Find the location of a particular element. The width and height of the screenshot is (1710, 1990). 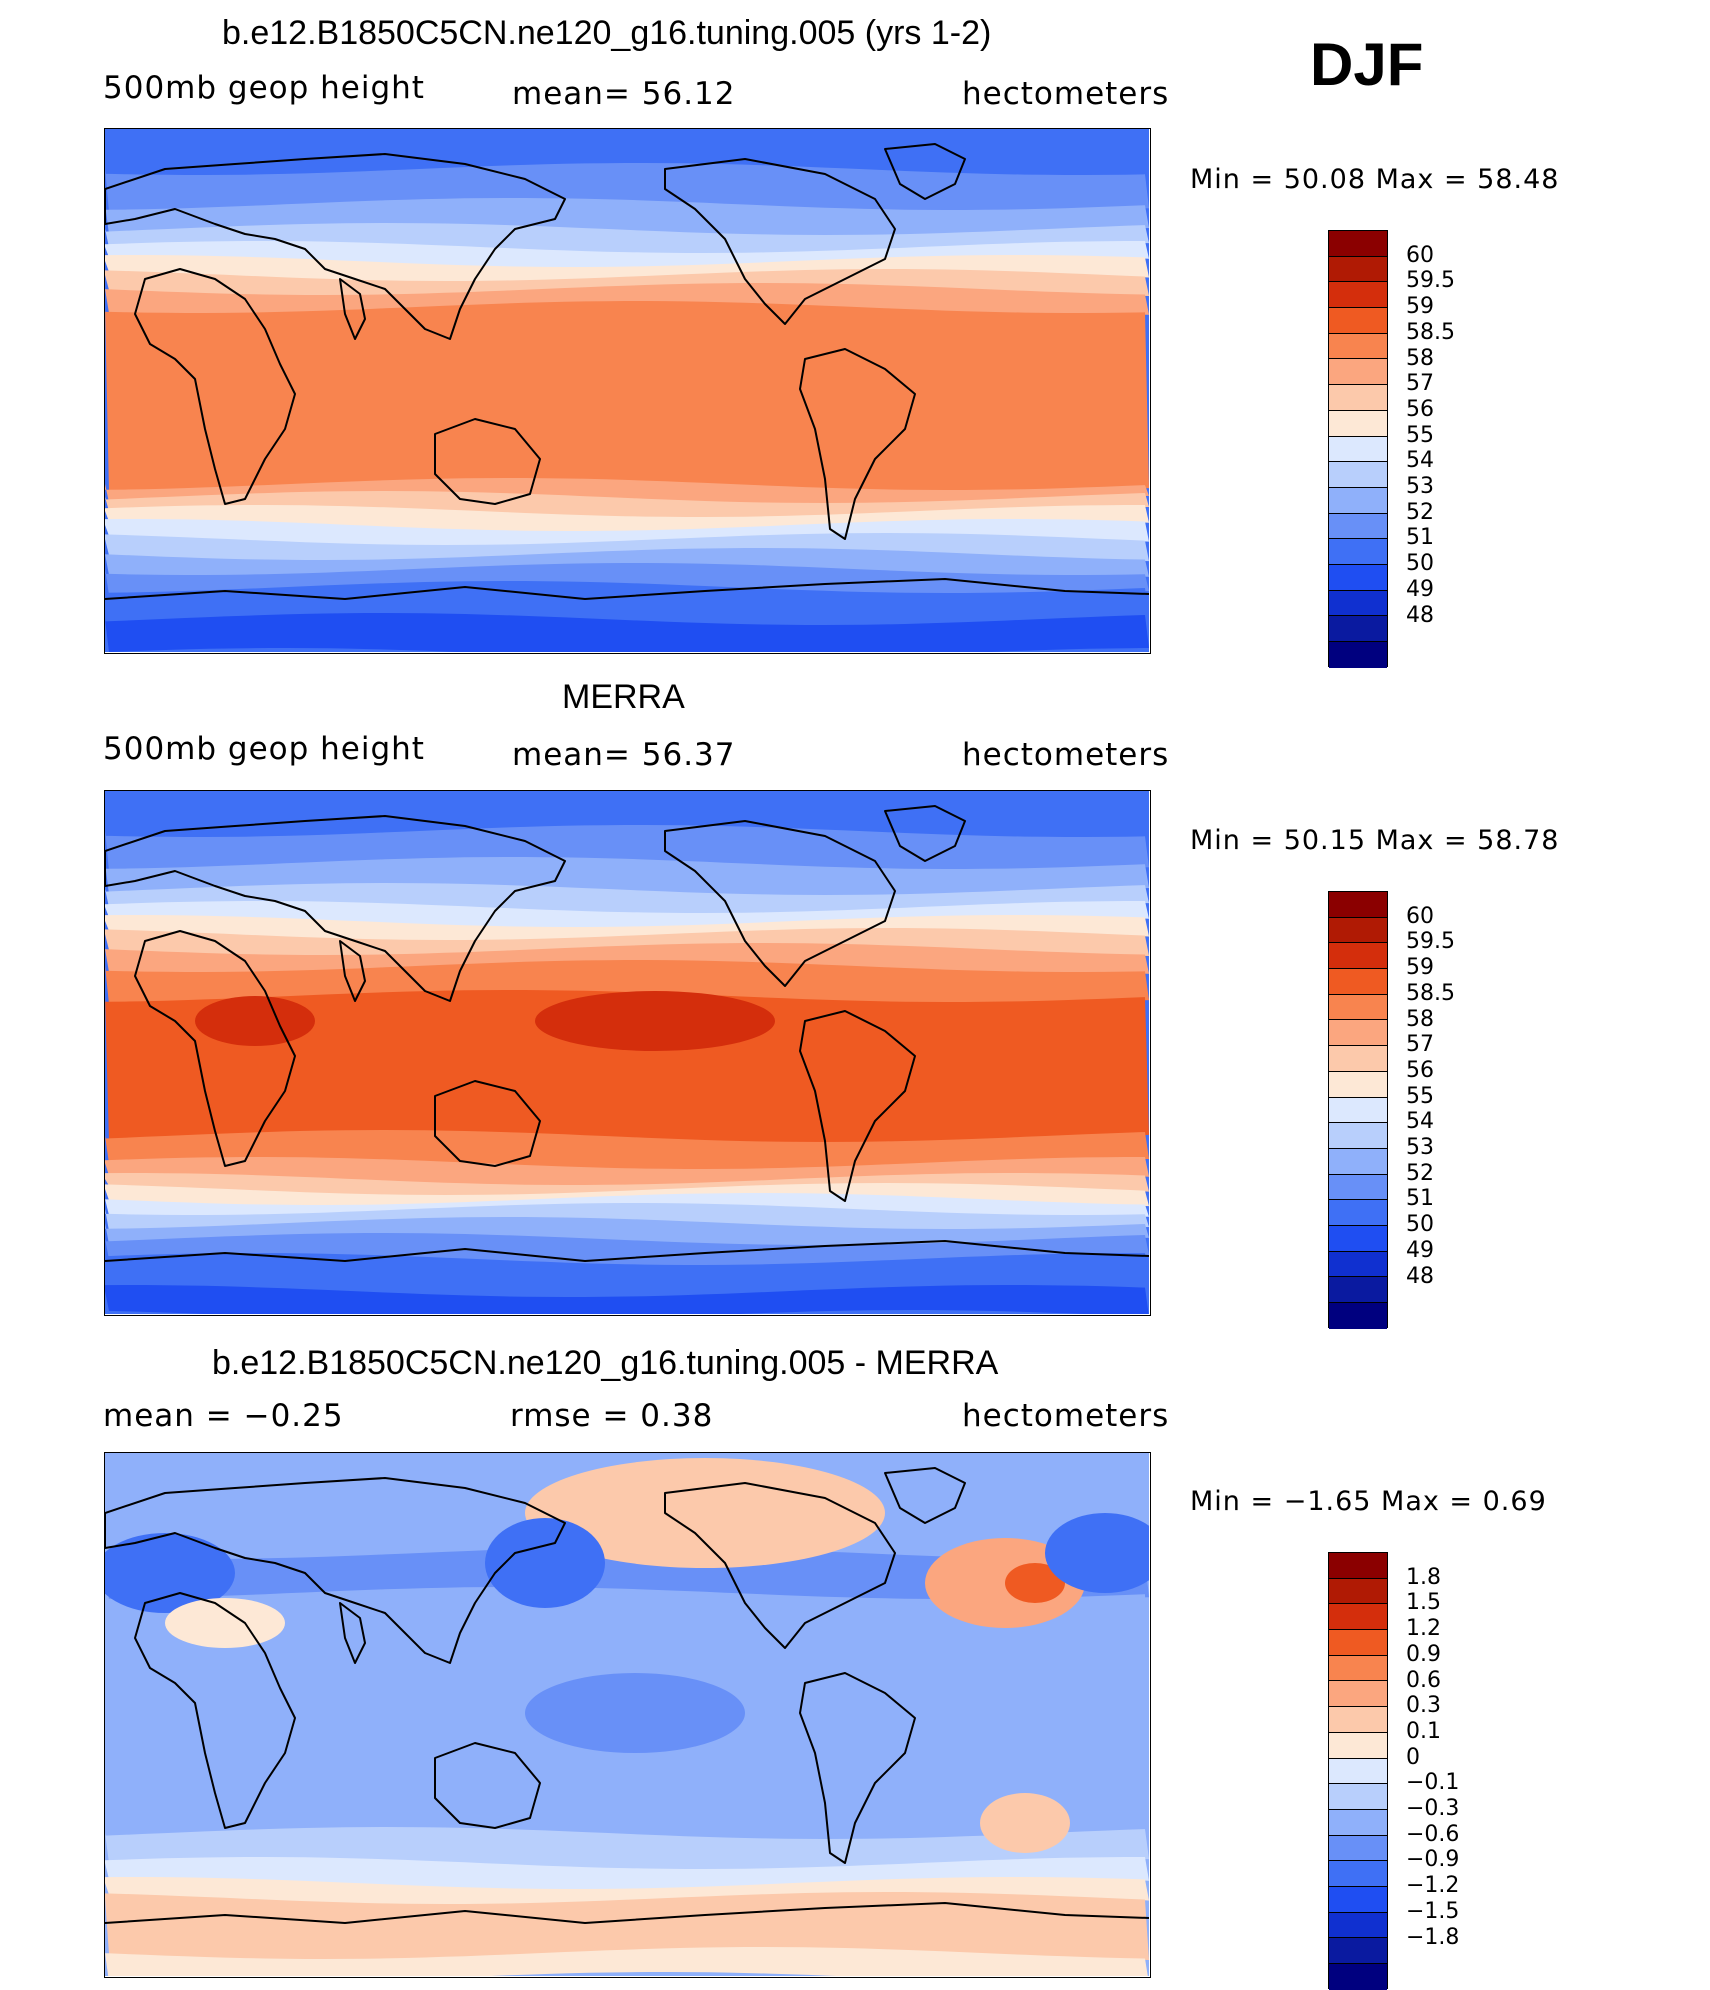

legend-label: −0.6 is located at coordinates (1433, 1834).